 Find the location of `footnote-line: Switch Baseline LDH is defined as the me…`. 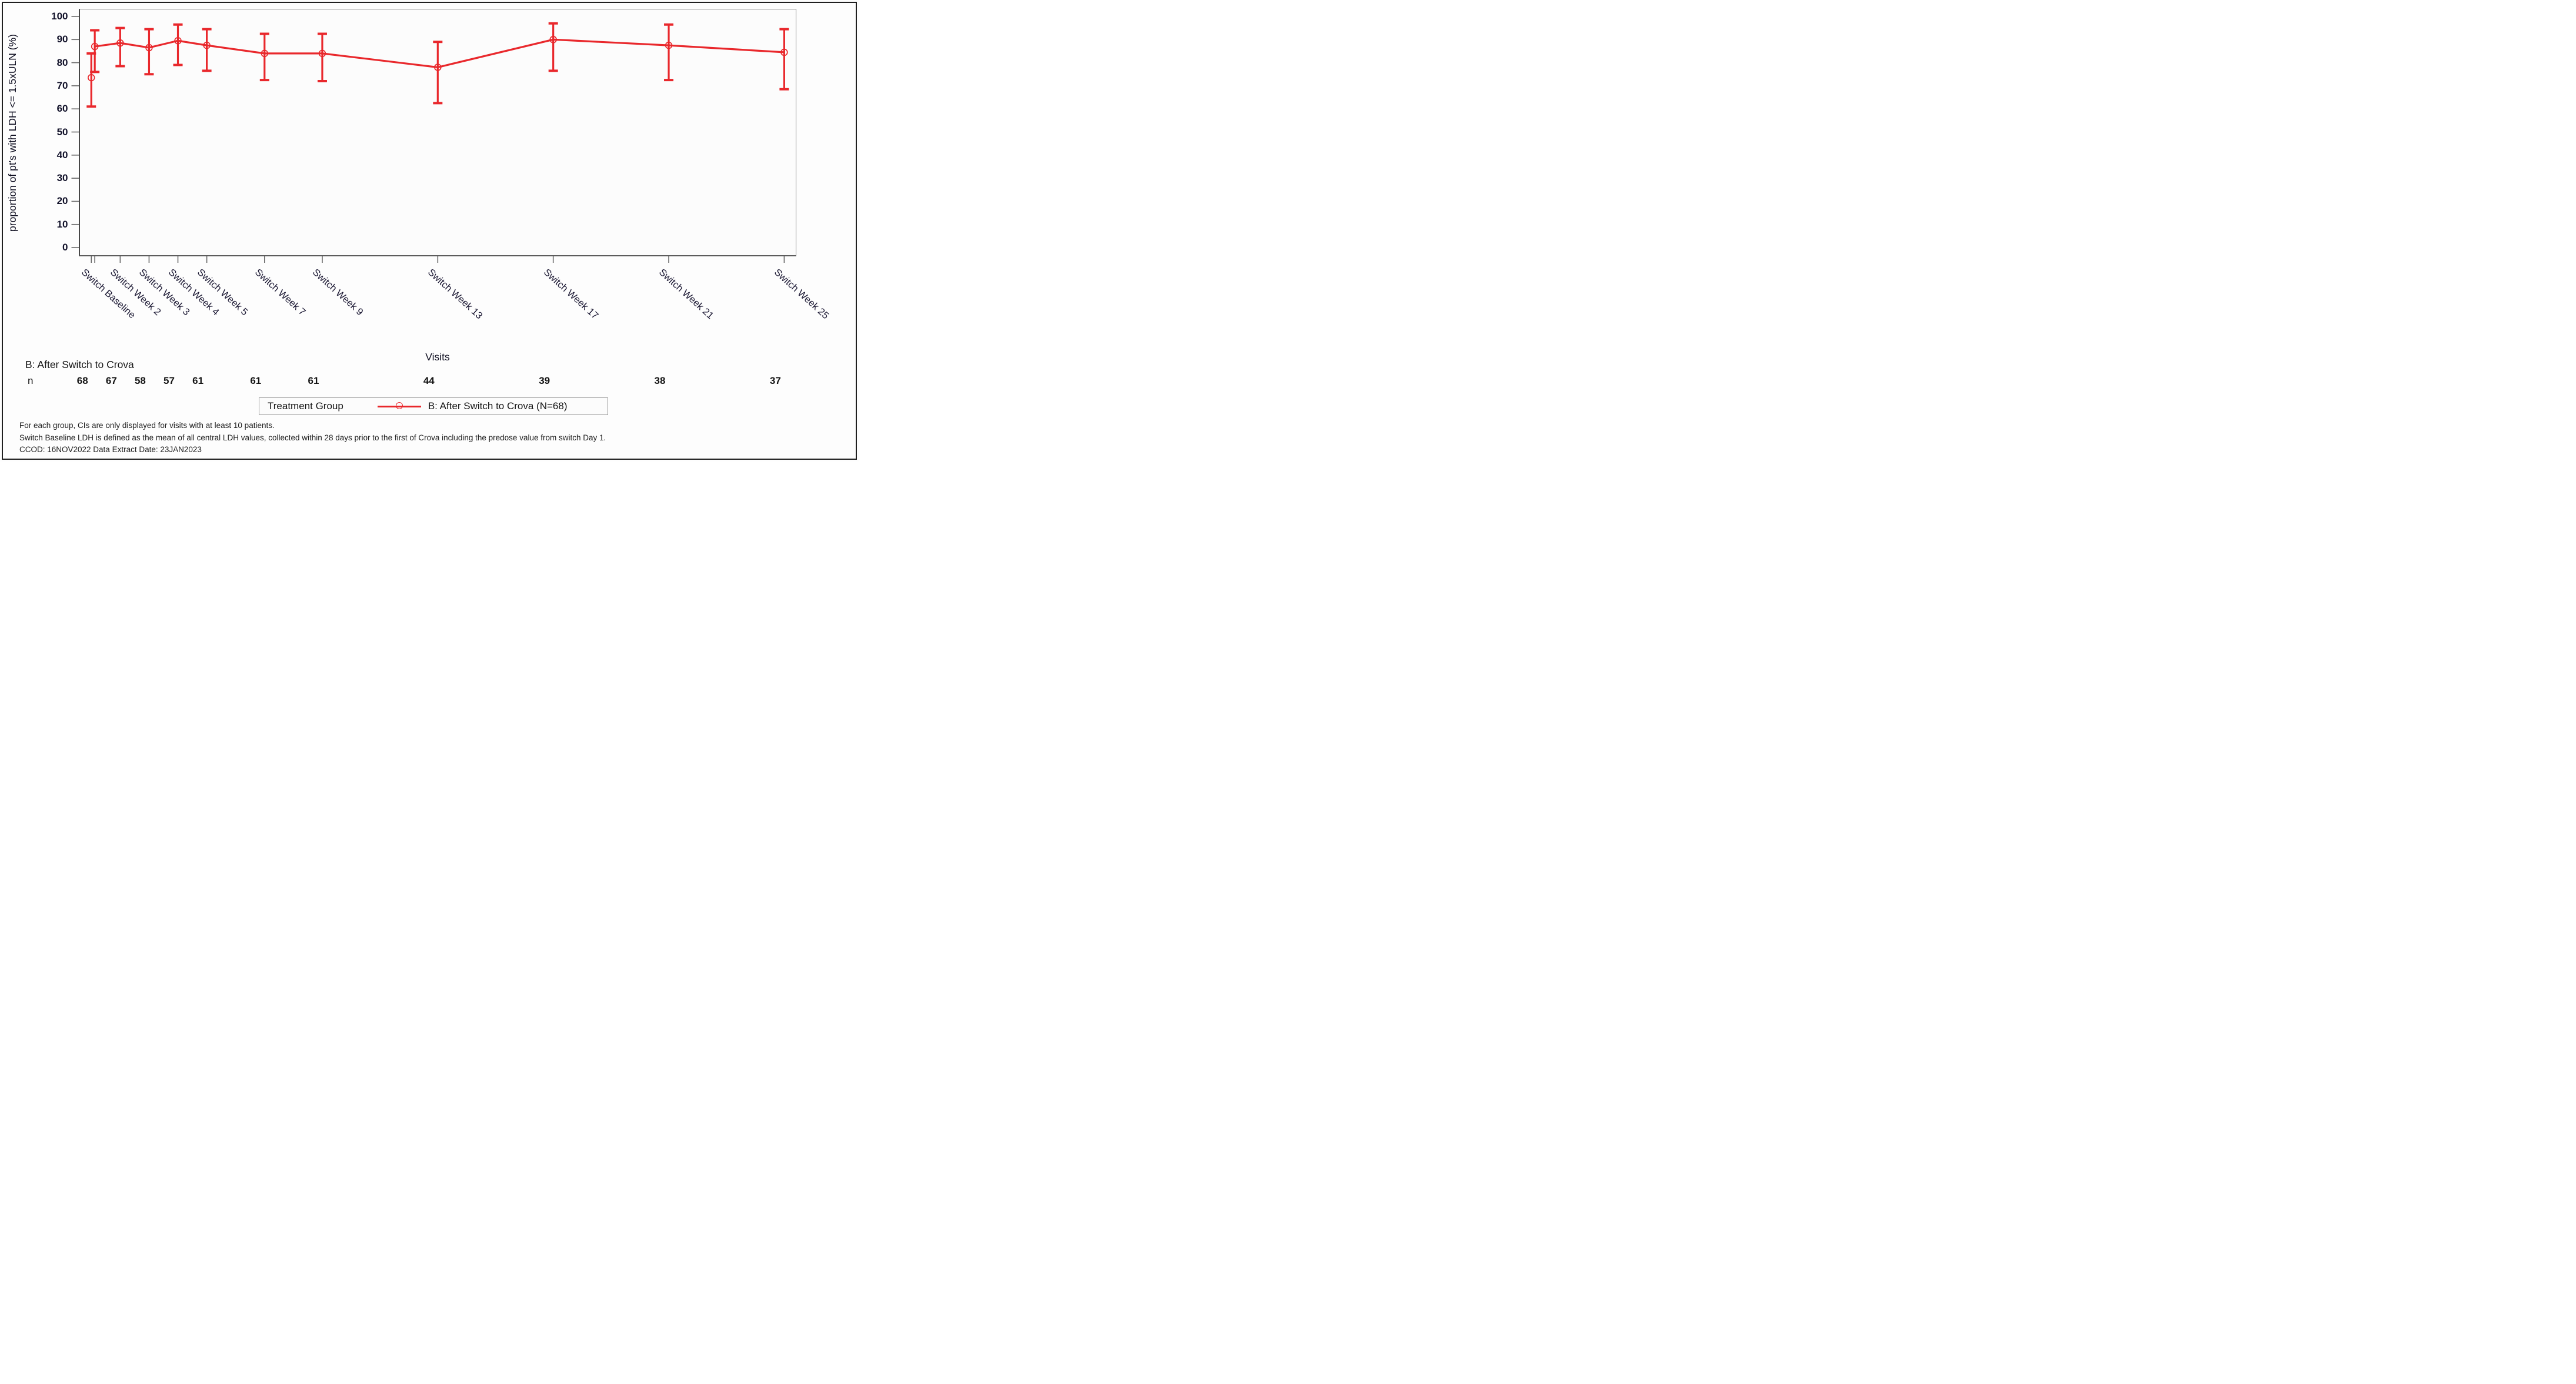

footnote-line: Switch Baseline LDH is defined as the me… is located at coordinates (312, 438).